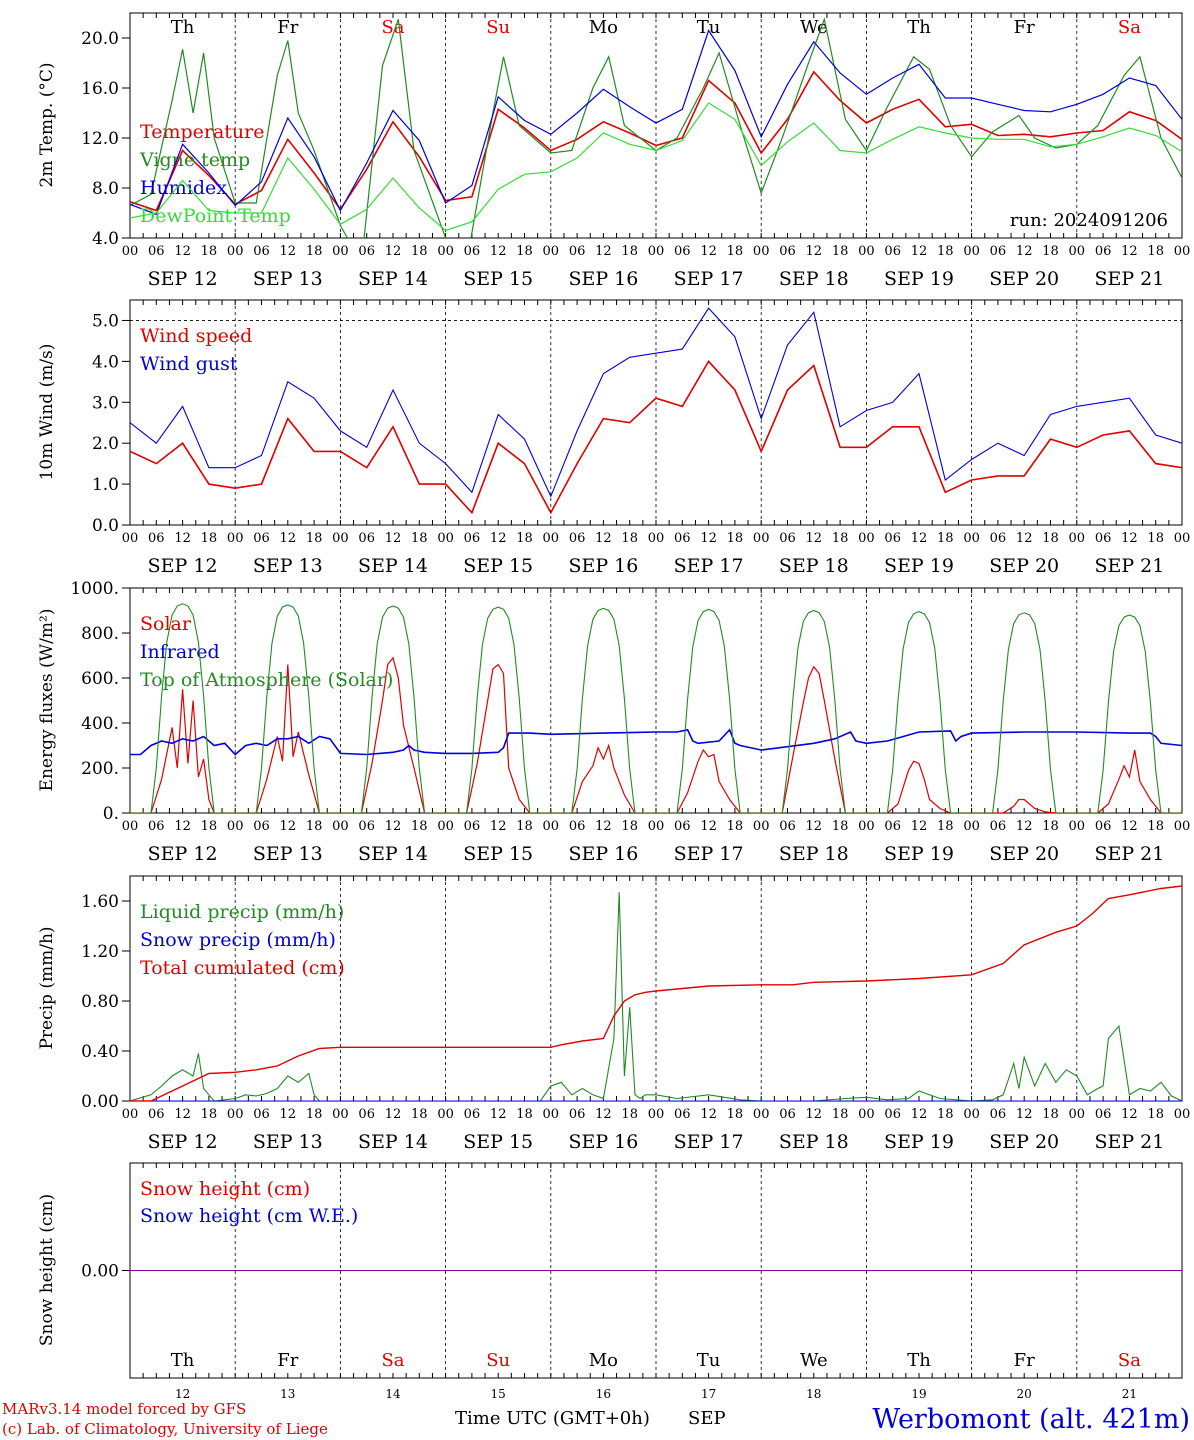 Image resolution: width=1194 pixels, height=1440 pixels. I want to click on credits-line1: MARv3.14 model forced by GFS, so click(124, 1409).